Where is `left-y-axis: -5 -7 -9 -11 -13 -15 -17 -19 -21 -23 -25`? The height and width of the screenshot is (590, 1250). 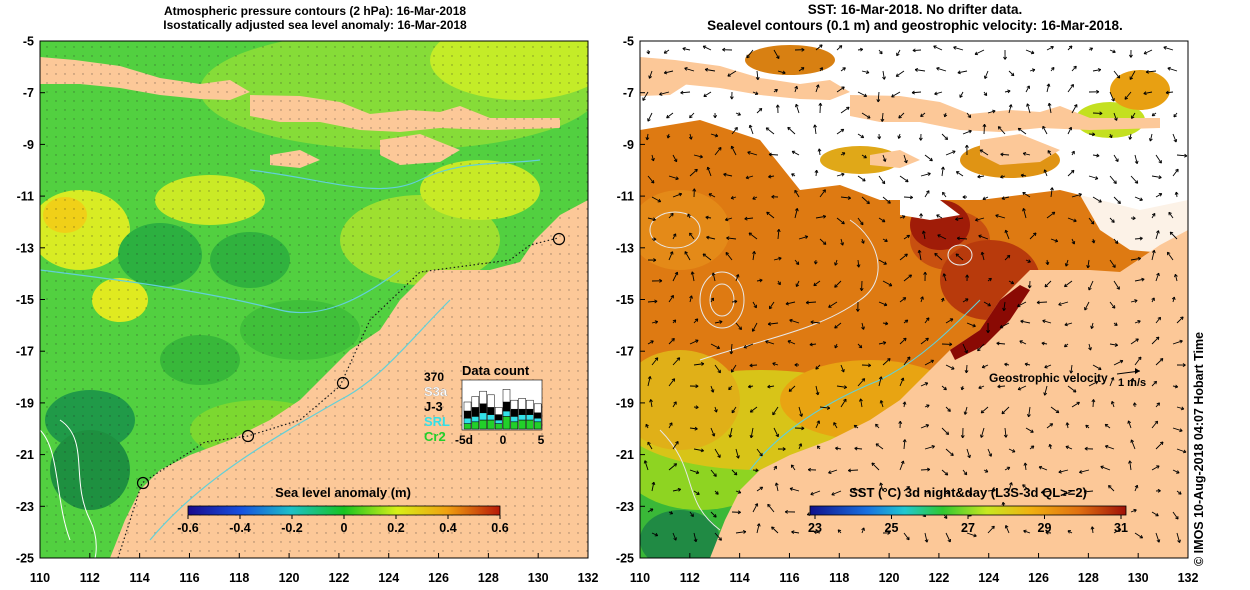
left-y-axis: -5 -7 -9 -11 -13 -15 -17 -19 -21 -23 -25 is located at coordinates (30, 300).